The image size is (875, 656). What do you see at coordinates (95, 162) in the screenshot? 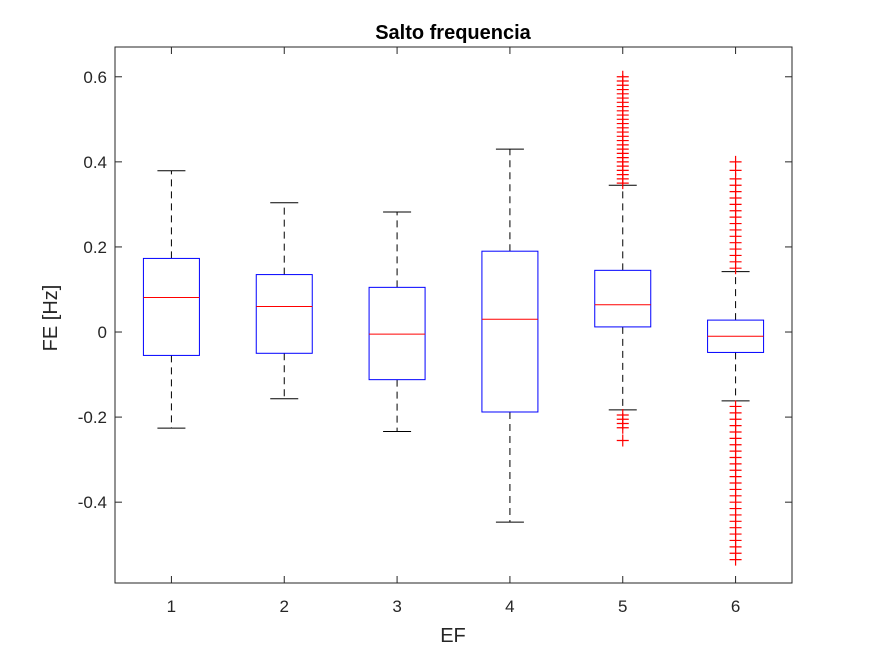
I see `y-tick-label: 0.4` at bounding box center [95, 162].